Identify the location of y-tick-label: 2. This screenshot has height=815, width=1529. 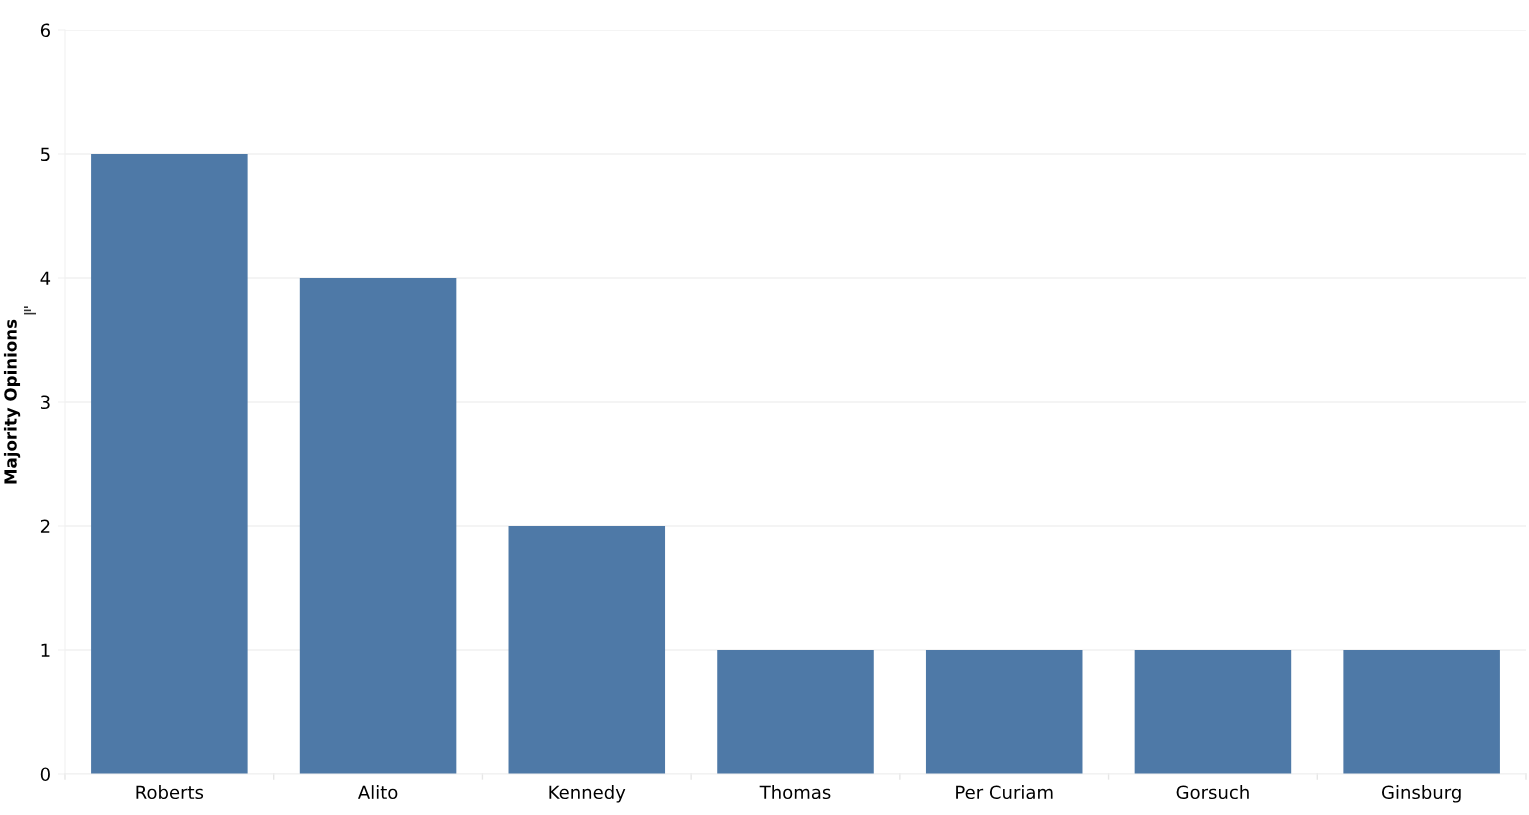
(45, 526).